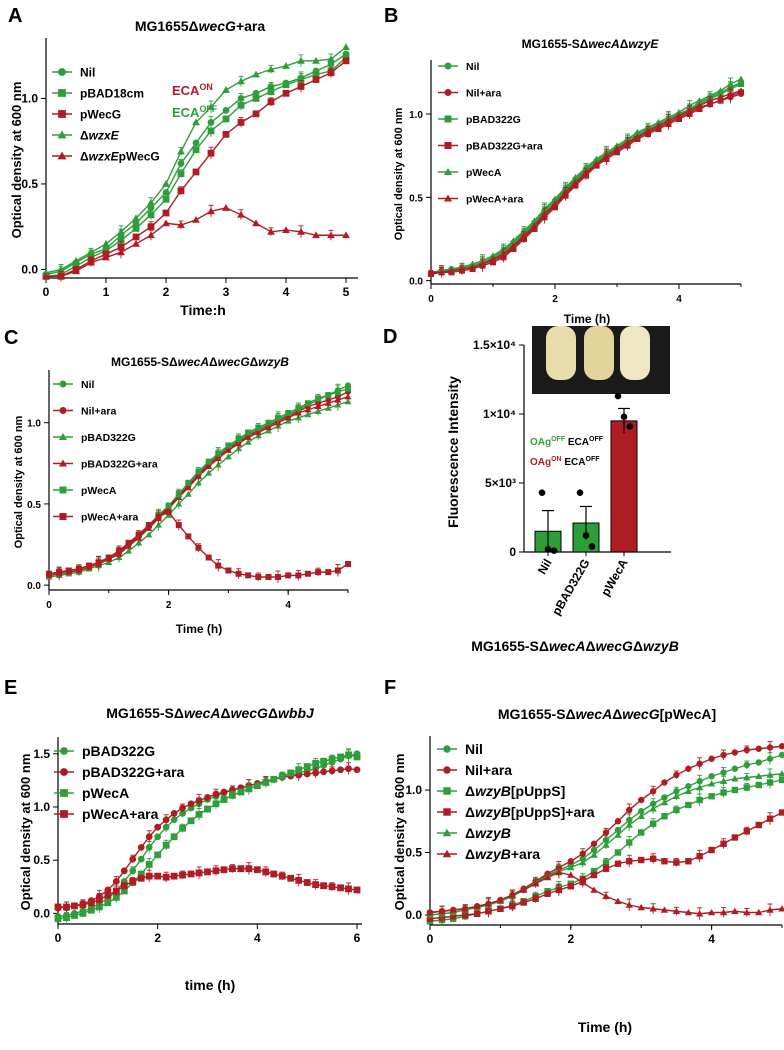  Describe the element at coordinates (473, 67) in the screenshot. I see `legend-label-part: Nil` at that location.